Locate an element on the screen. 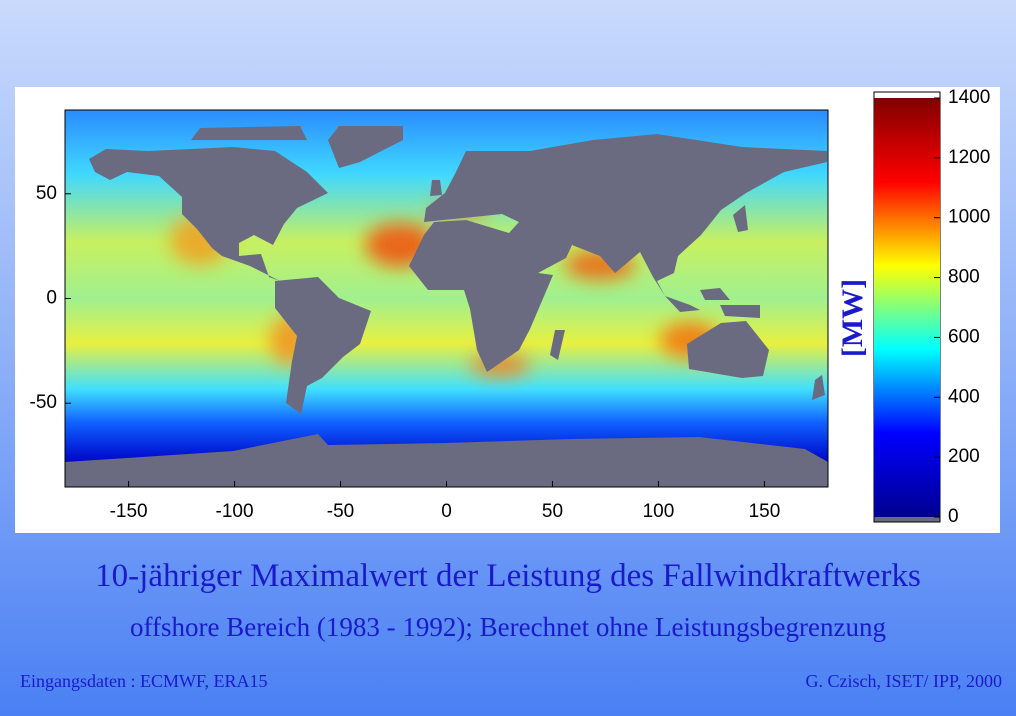 This screenshot has width=1016, height=716. y-tick-label: -50 is located at coordinates (43, 402).